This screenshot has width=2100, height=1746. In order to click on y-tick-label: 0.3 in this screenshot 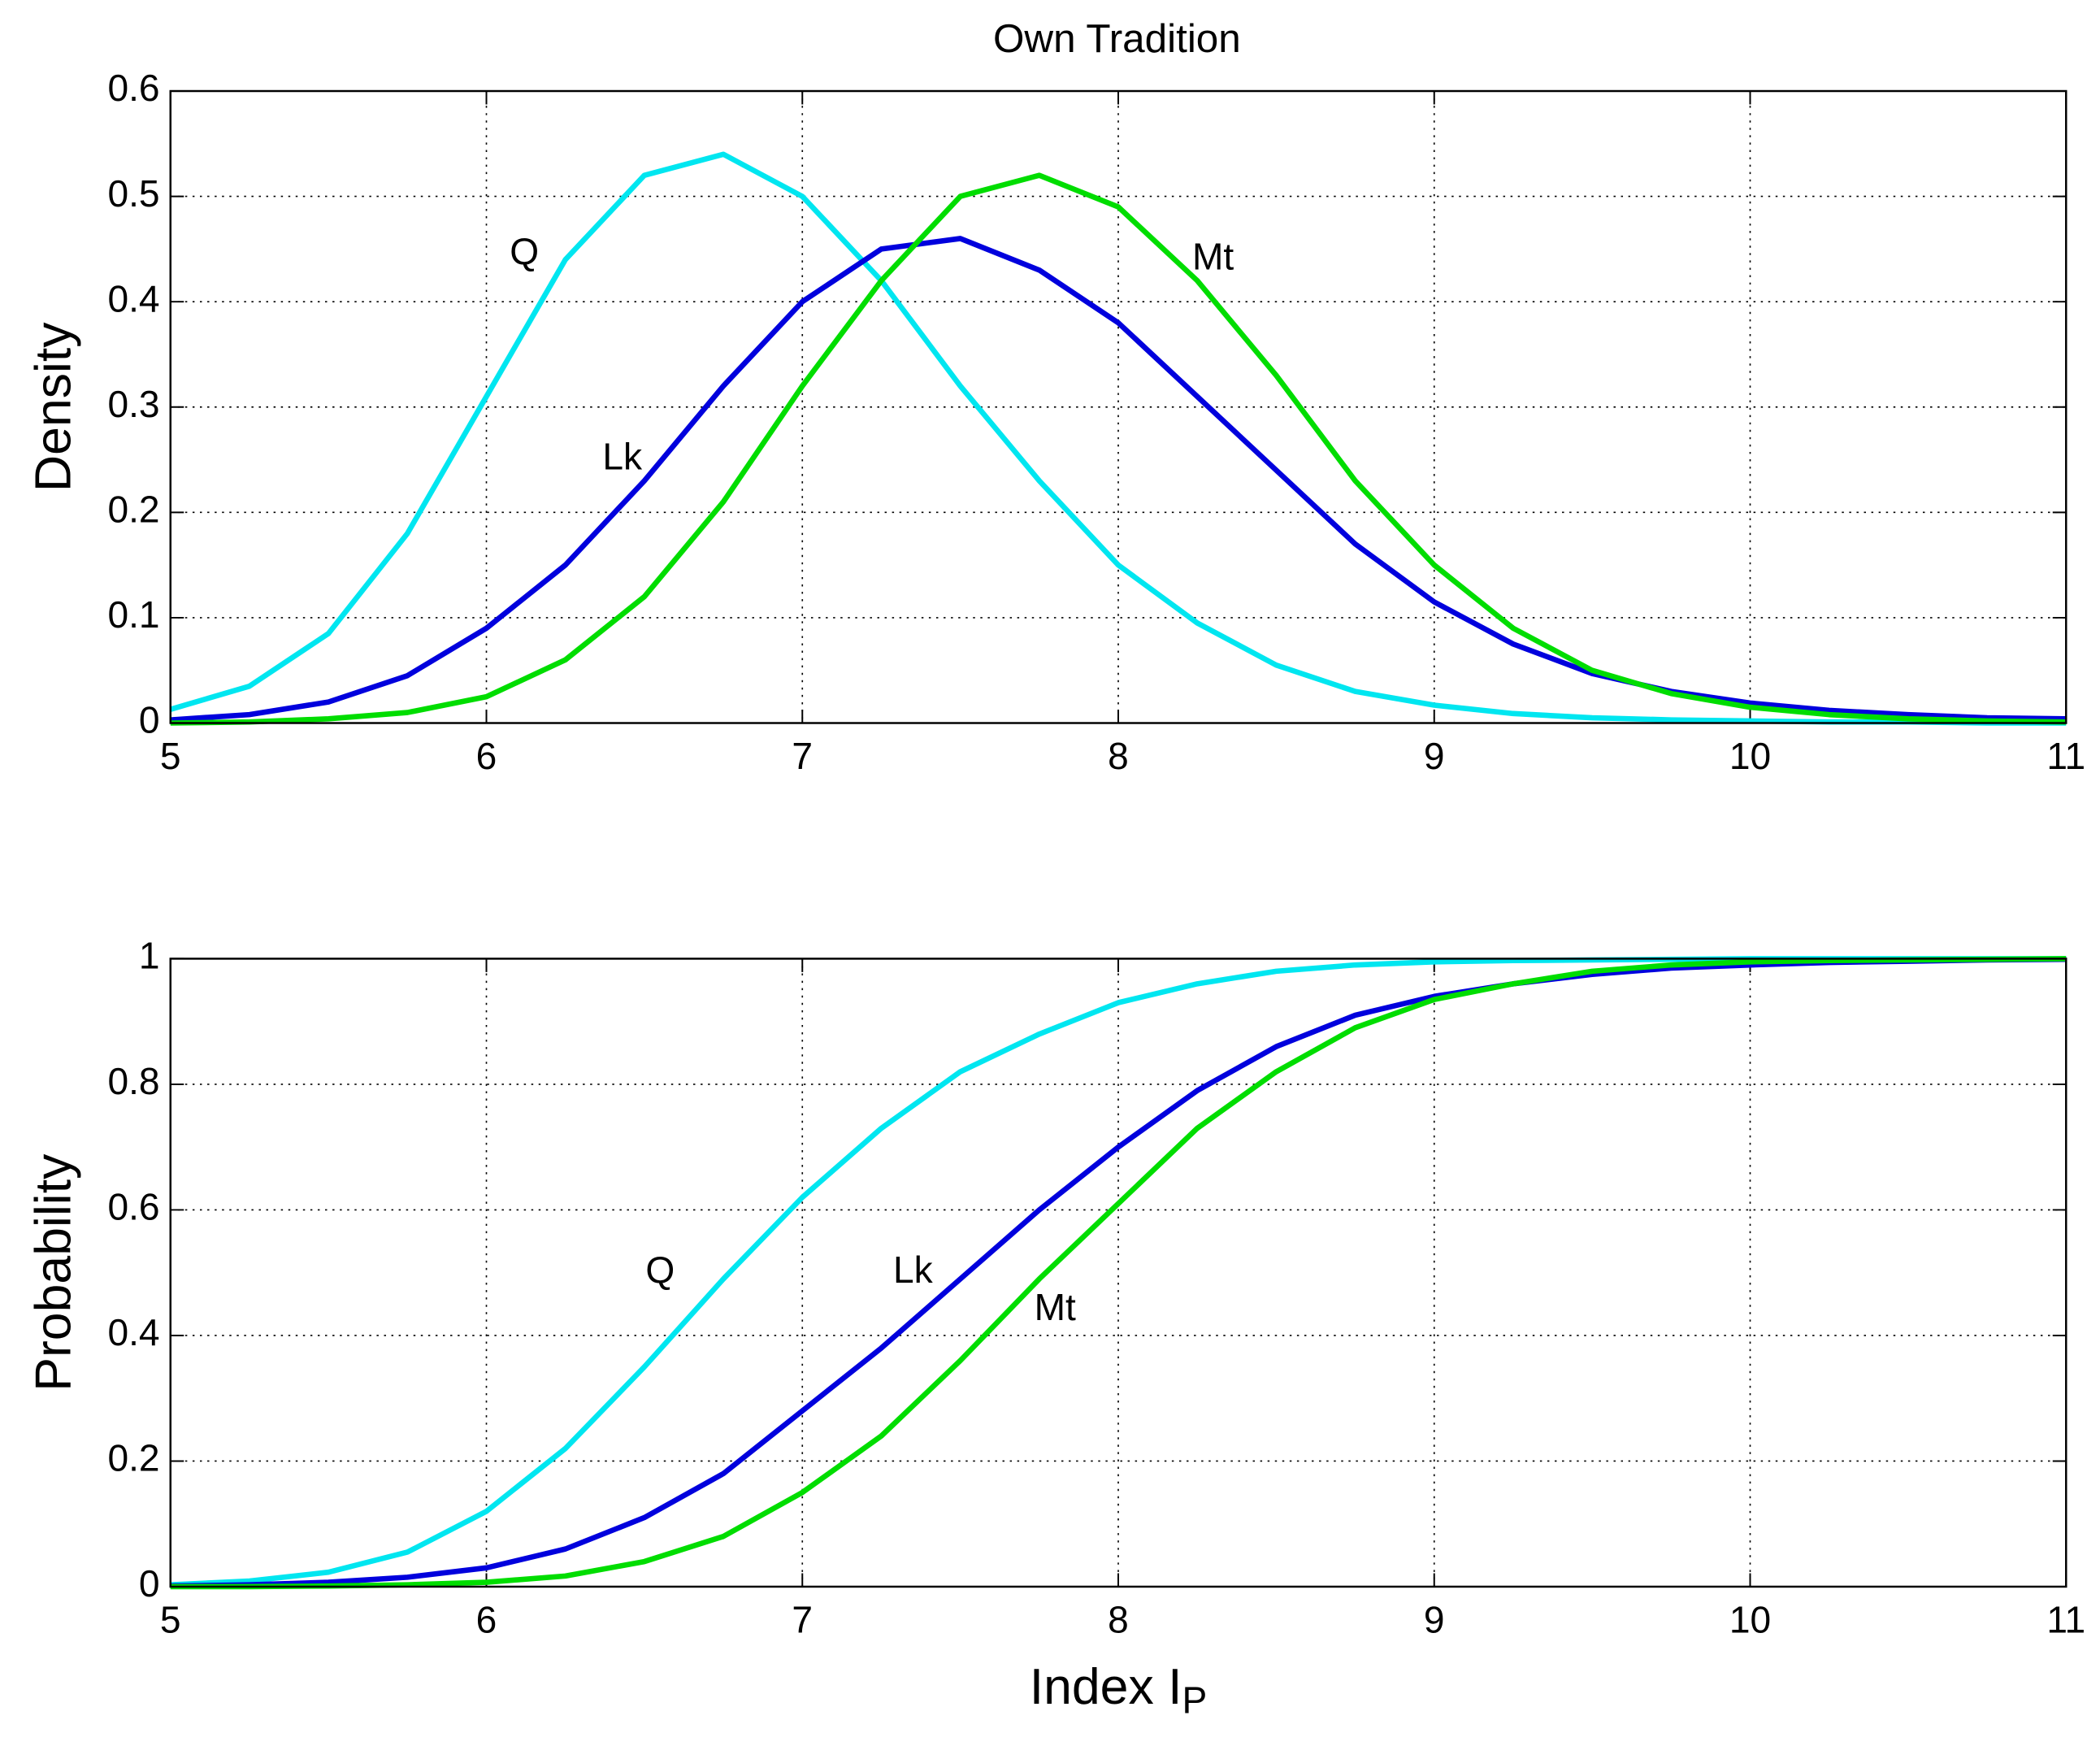, I will do `click(133, 404)`.